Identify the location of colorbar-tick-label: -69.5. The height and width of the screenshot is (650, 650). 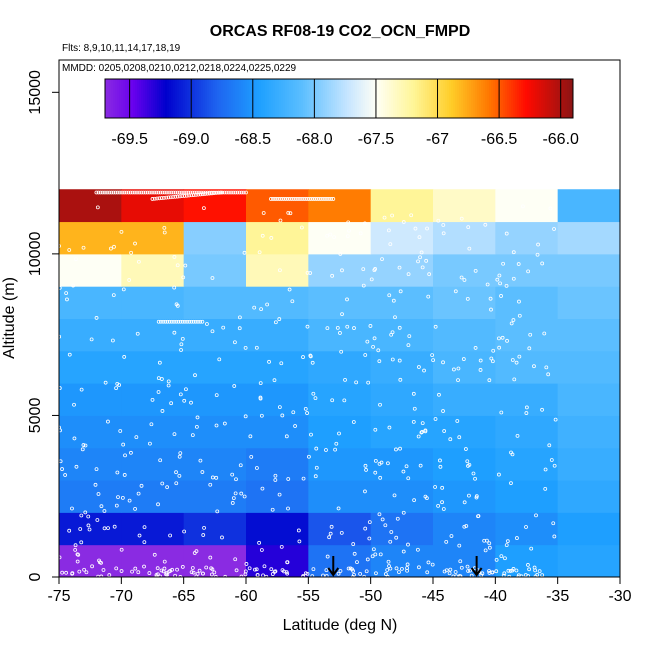
(129, 139).